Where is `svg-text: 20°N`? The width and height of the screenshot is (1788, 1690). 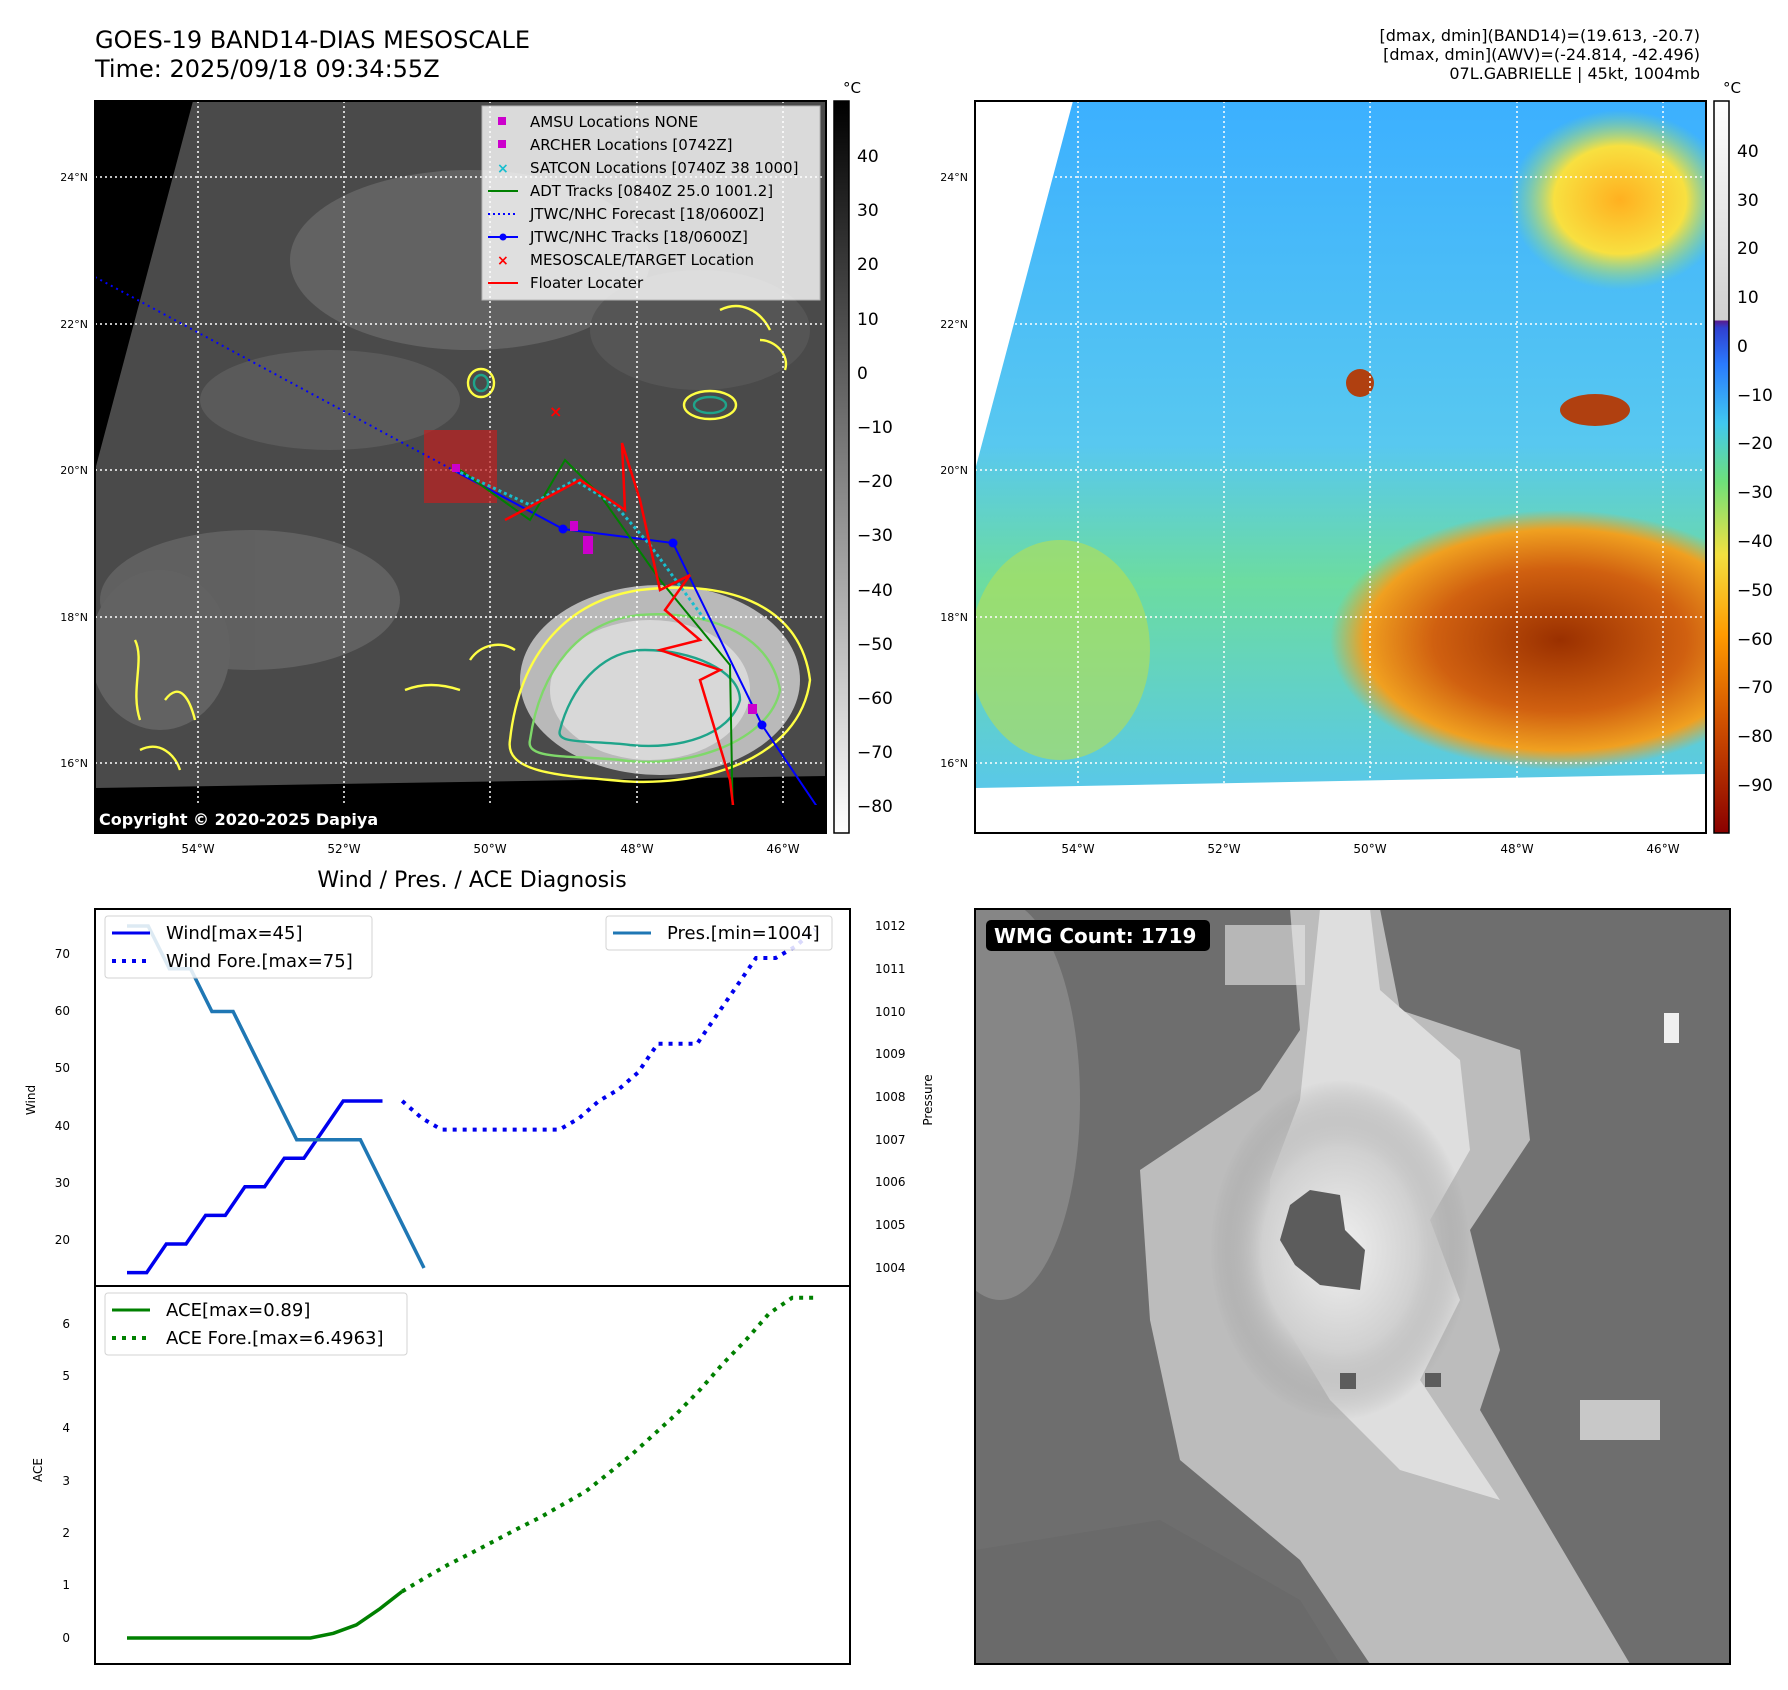
svg-text: 20°N is located at coordinates (74, 470).